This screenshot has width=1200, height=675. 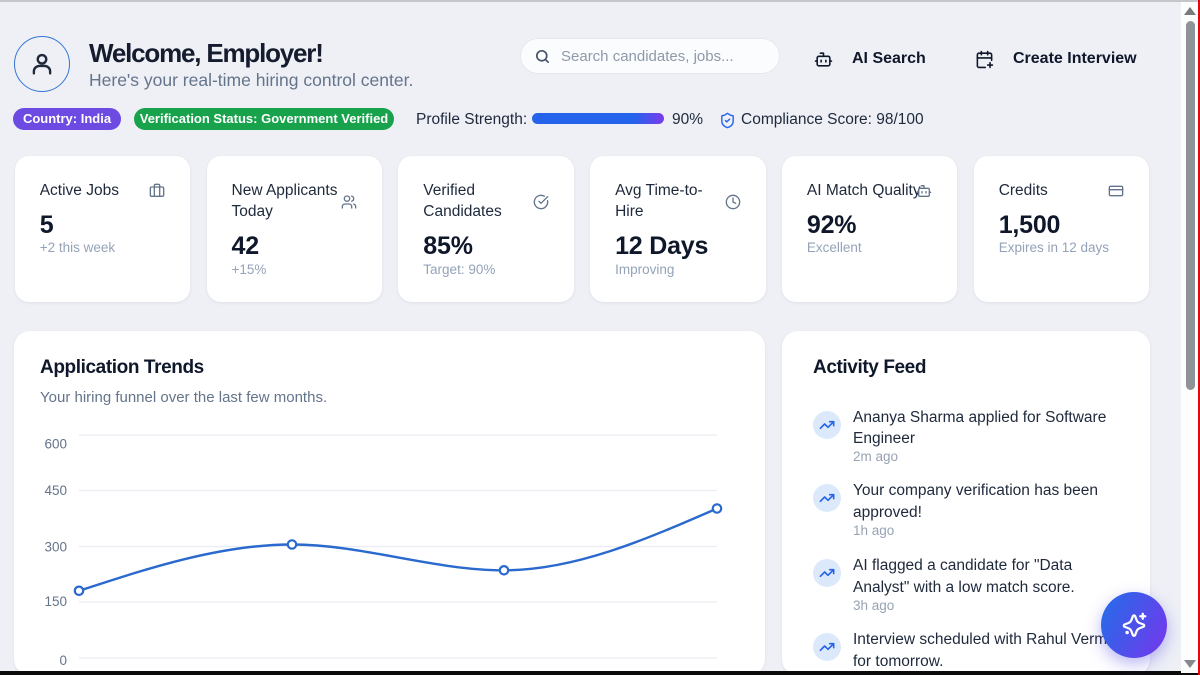 I want to click on svg-text: 300, so click(x=55, y=547).